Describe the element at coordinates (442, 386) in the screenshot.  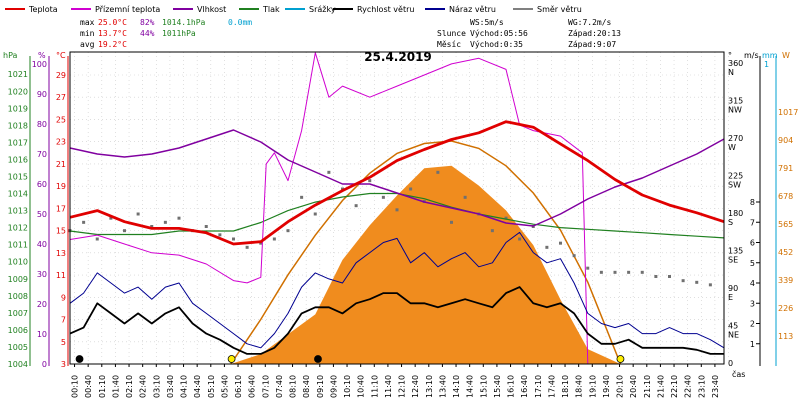
I see `x-tick-27: 13:40` at that location.